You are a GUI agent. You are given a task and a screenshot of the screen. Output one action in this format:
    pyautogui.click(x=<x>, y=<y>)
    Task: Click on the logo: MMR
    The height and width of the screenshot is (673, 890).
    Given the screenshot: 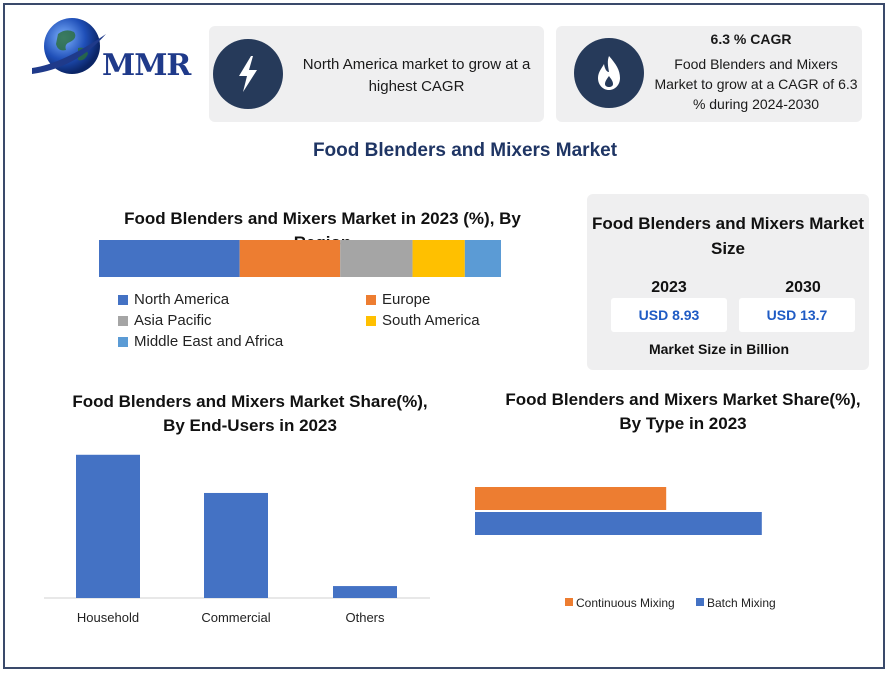 What is the action you would take?
    pyautogui.click(x=113, y=50)
    